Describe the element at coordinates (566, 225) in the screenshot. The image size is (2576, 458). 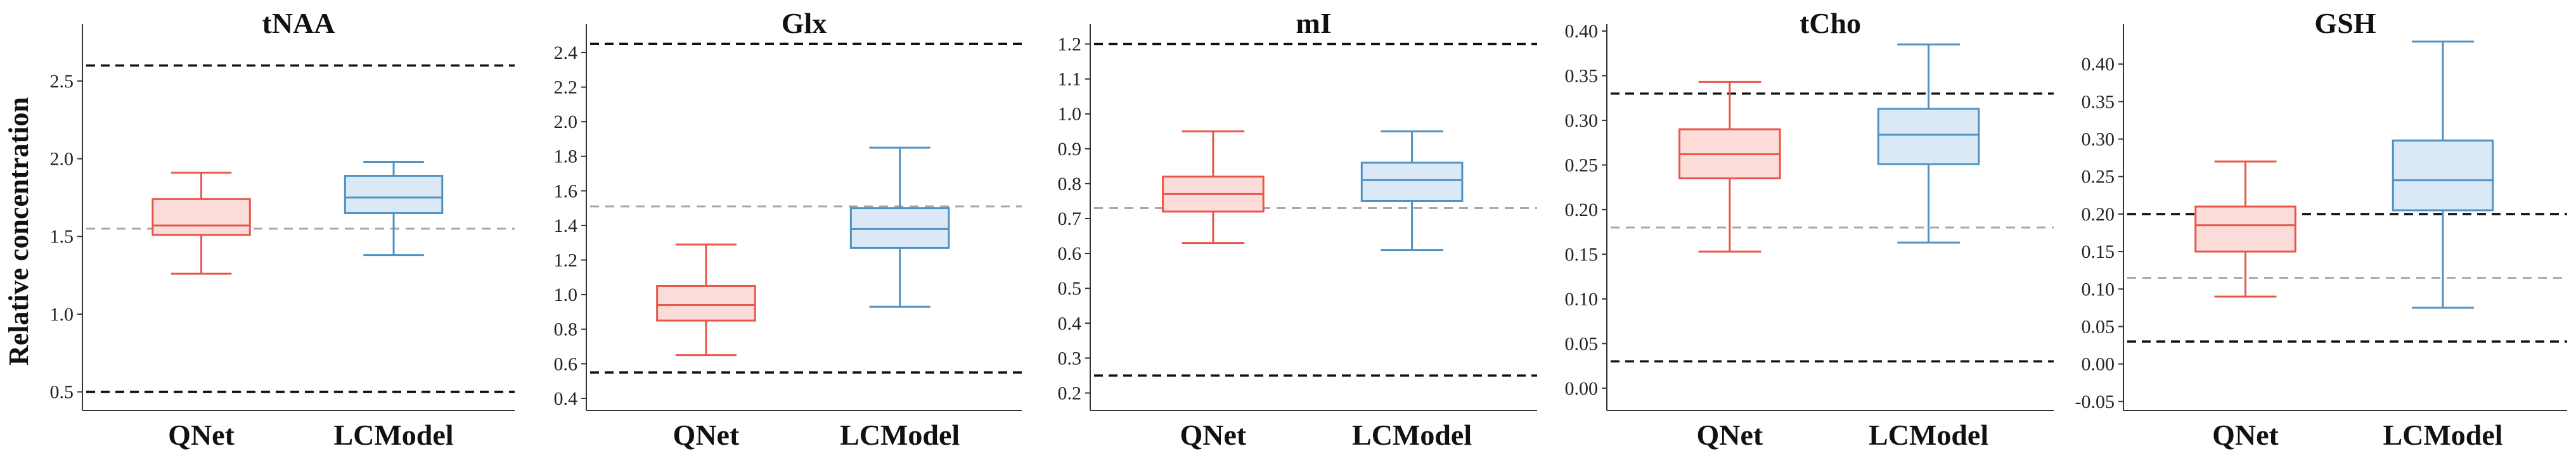
I see `y-tick-label: 1.4` at that location.